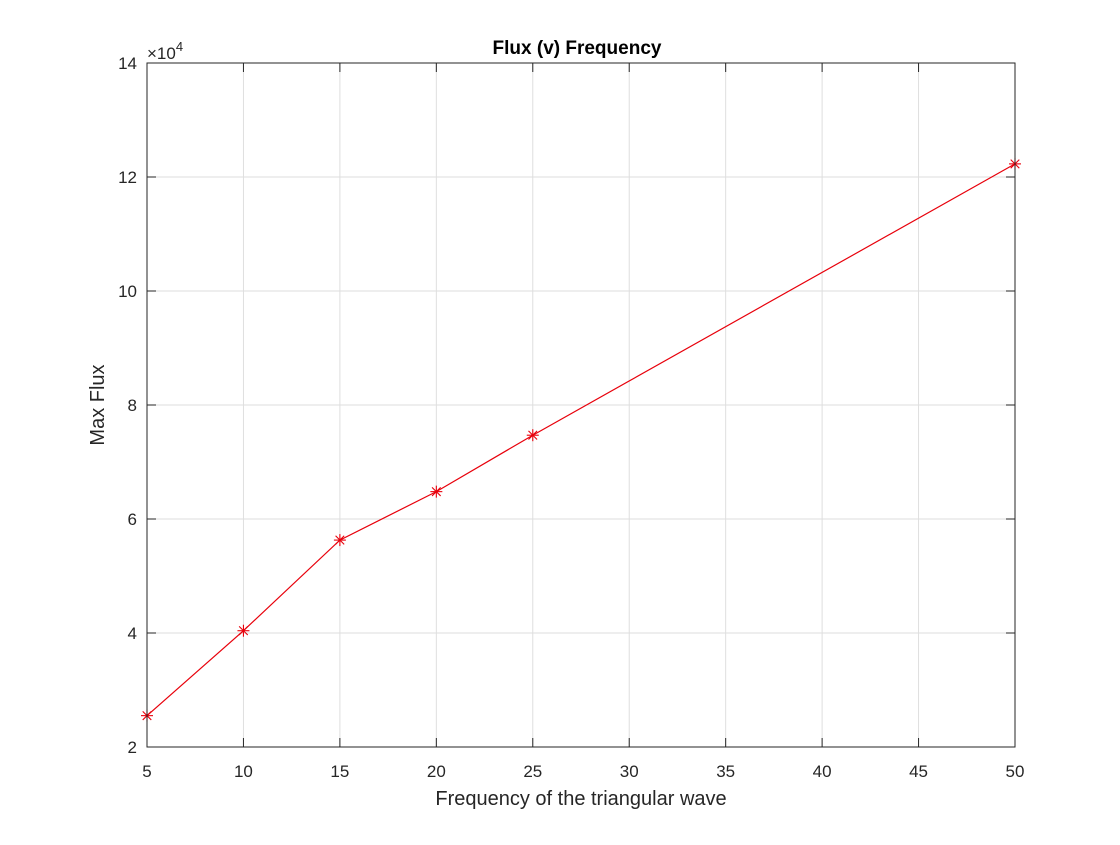 The height and width of the screenshot is (845, 1120). Describe the element at coordinates (629, 771) in the screenshot. I see `x-tick-label: 30` at that location.